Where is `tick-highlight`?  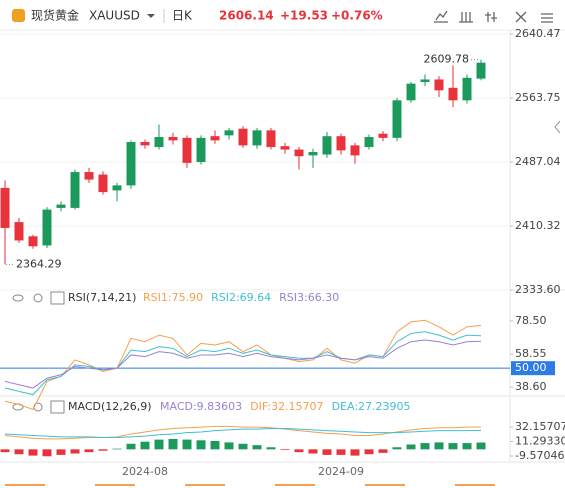 tick-highlight is located at coordinates (533, 368).